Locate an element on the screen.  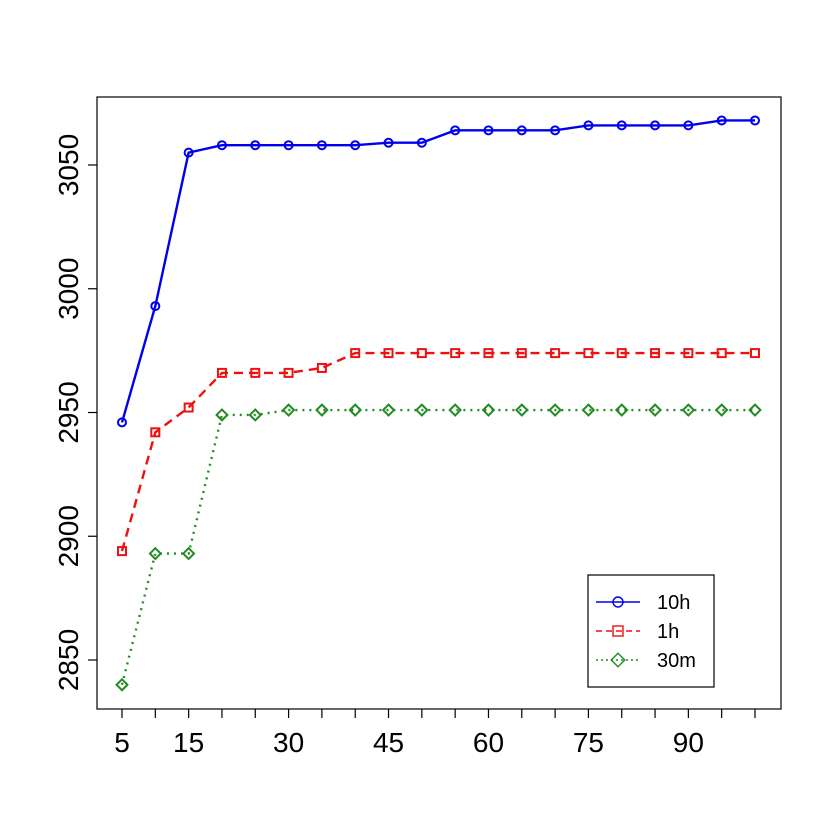
legend-label: 1h is located at coordinates (668, 632).